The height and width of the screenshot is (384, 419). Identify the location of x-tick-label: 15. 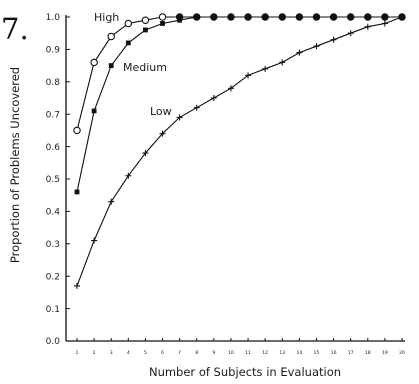
(317, 353).